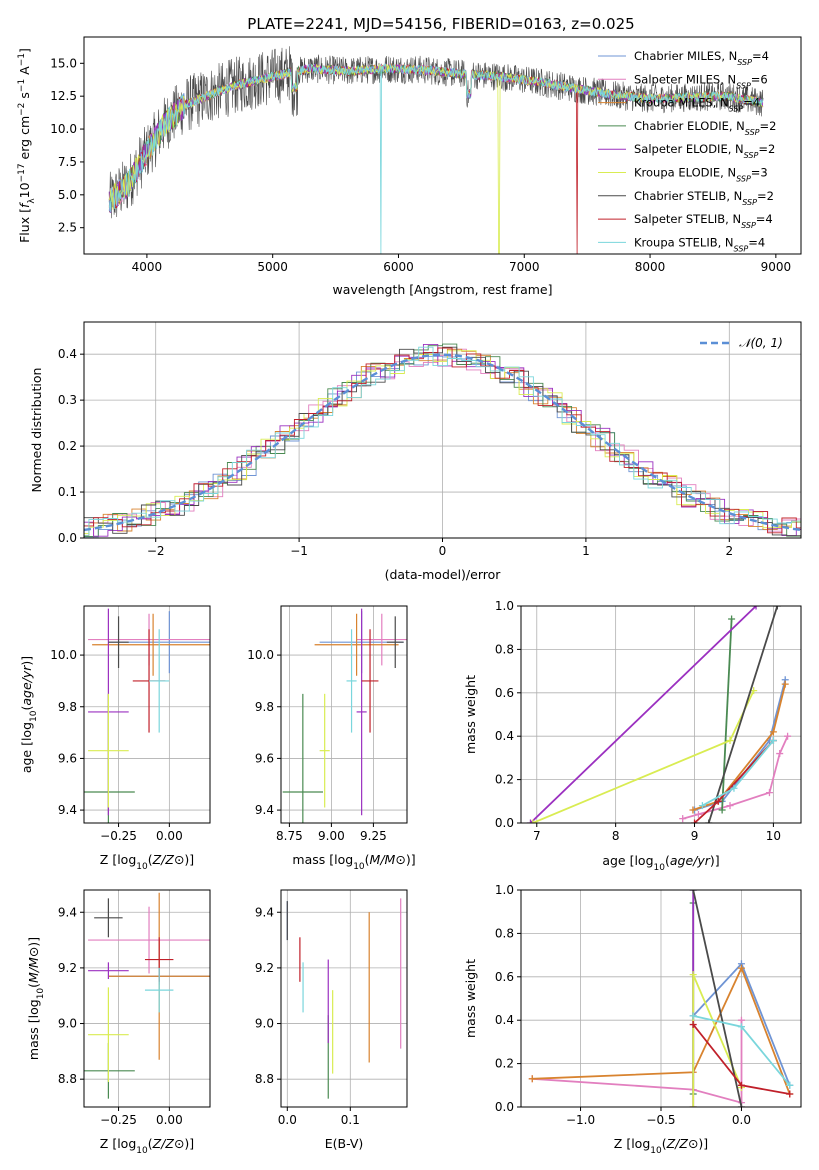 The height and width of the screenshot is (1170, 819). I want to click on x-tick-label: 10, so click(773, 836).